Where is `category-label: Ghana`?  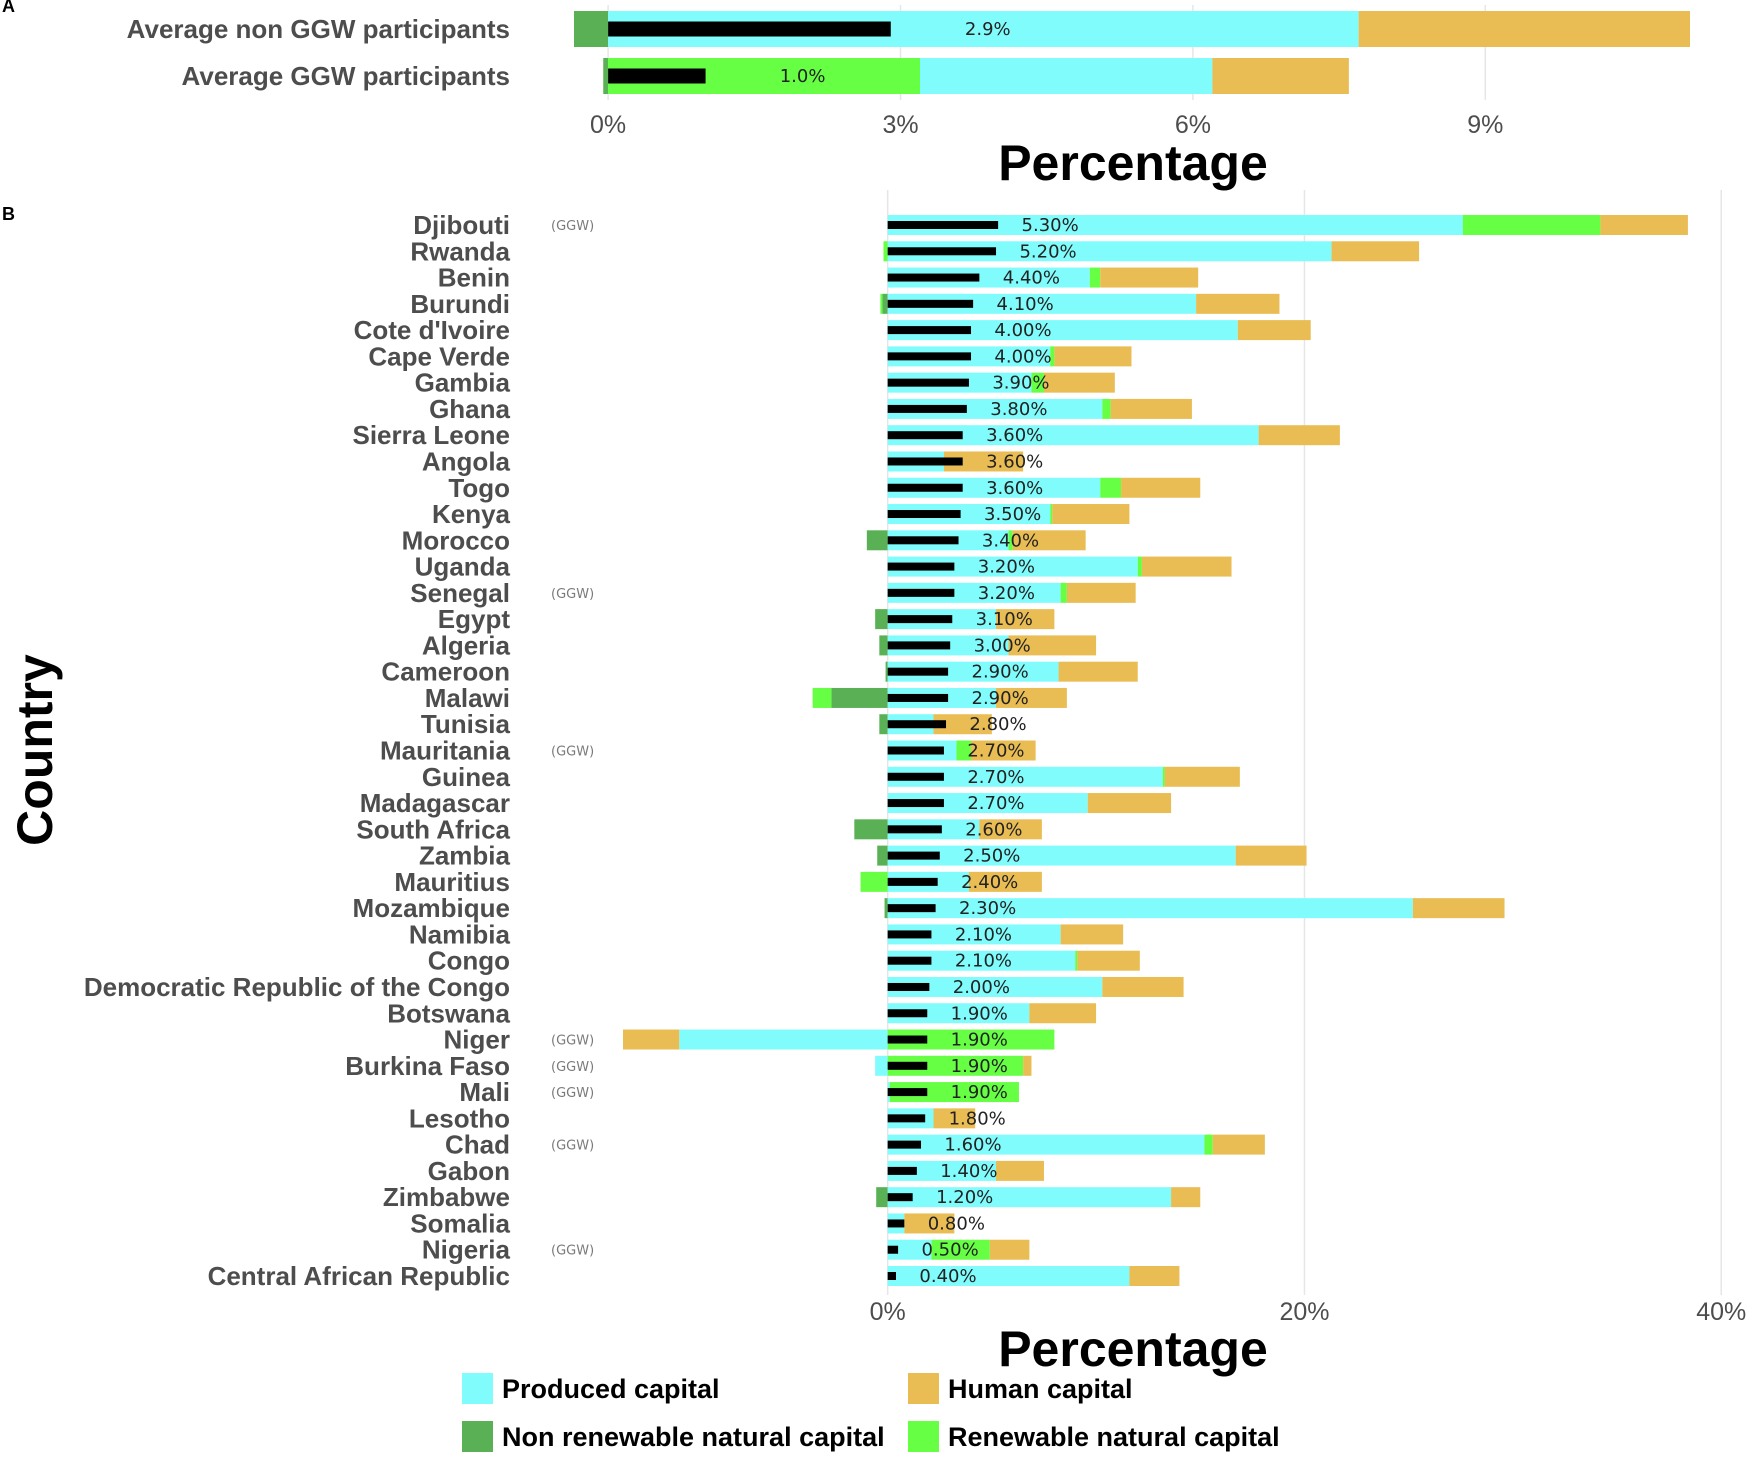
category-label: Ghana is located at coordinates (469, 409).